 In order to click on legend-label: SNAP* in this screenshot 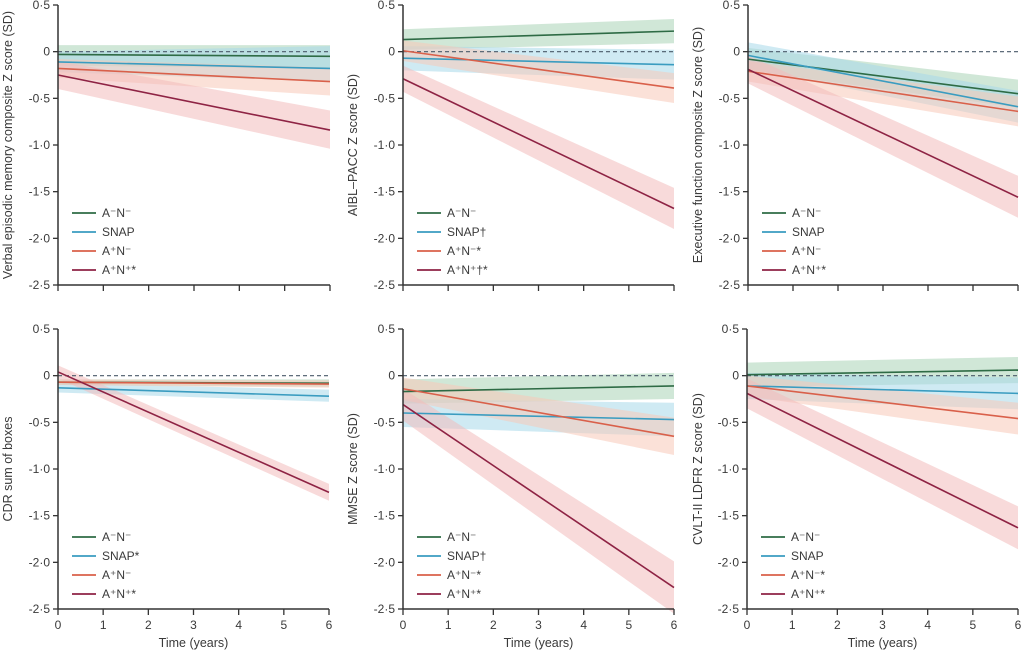, I will do `click(121, 556)`.